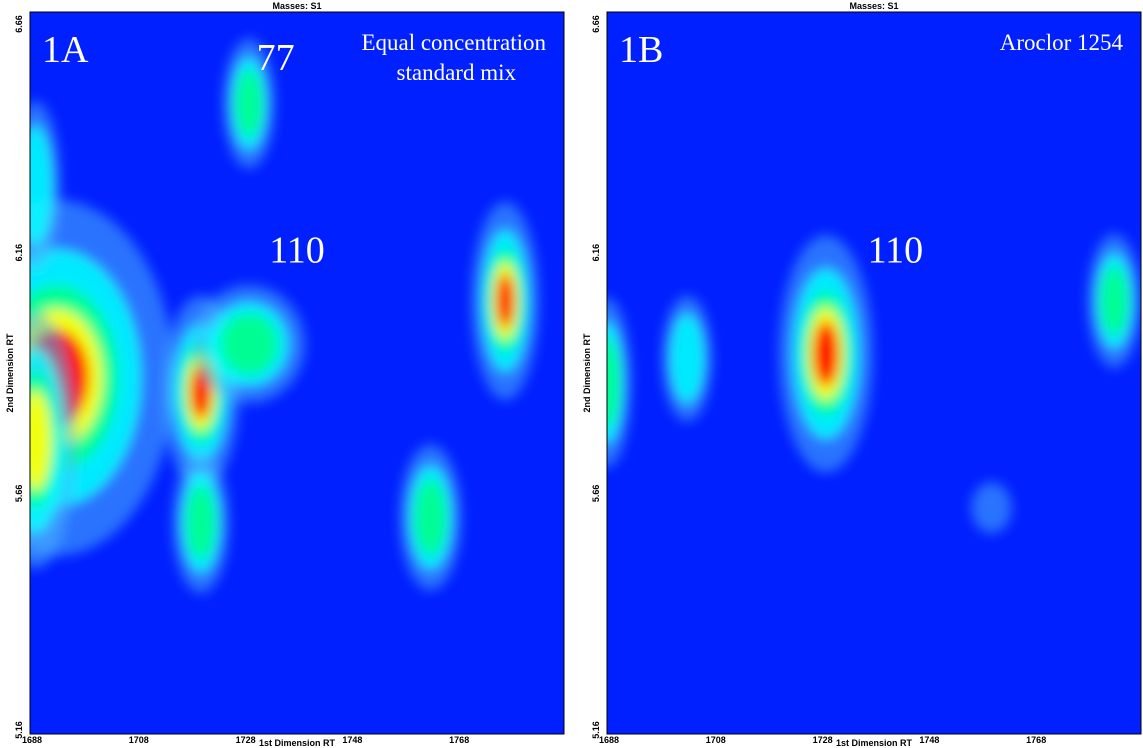 The height and width of the screenshot is (748, 1143). Describe the element at coordinates (1062, 42) in the screenshot. I see `panel-caption: Aroclor 1254` at that location.